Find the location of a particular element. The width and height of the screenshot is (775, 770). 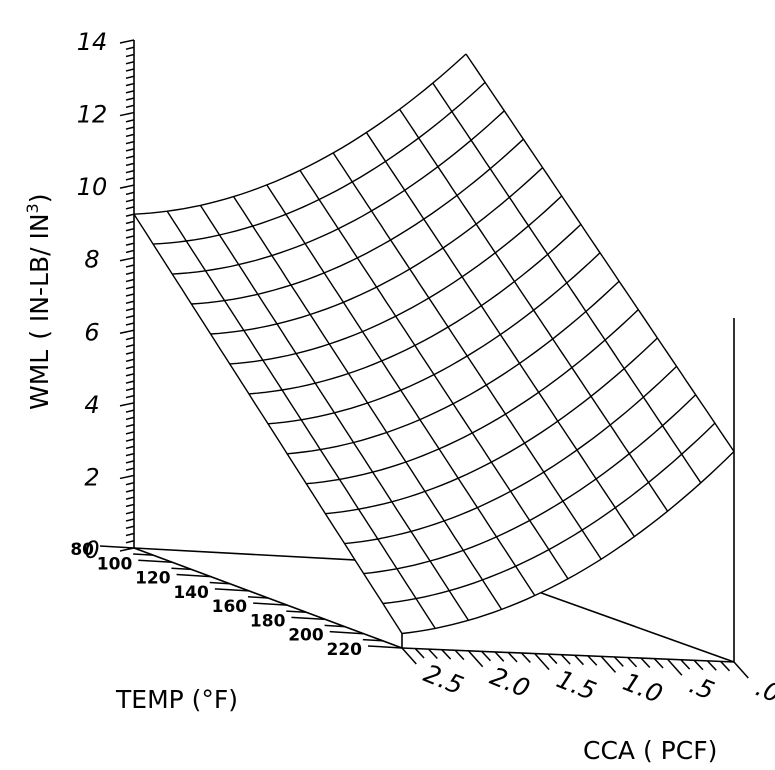

cca-tick-label: .5 is located at coordinates (701, 688).